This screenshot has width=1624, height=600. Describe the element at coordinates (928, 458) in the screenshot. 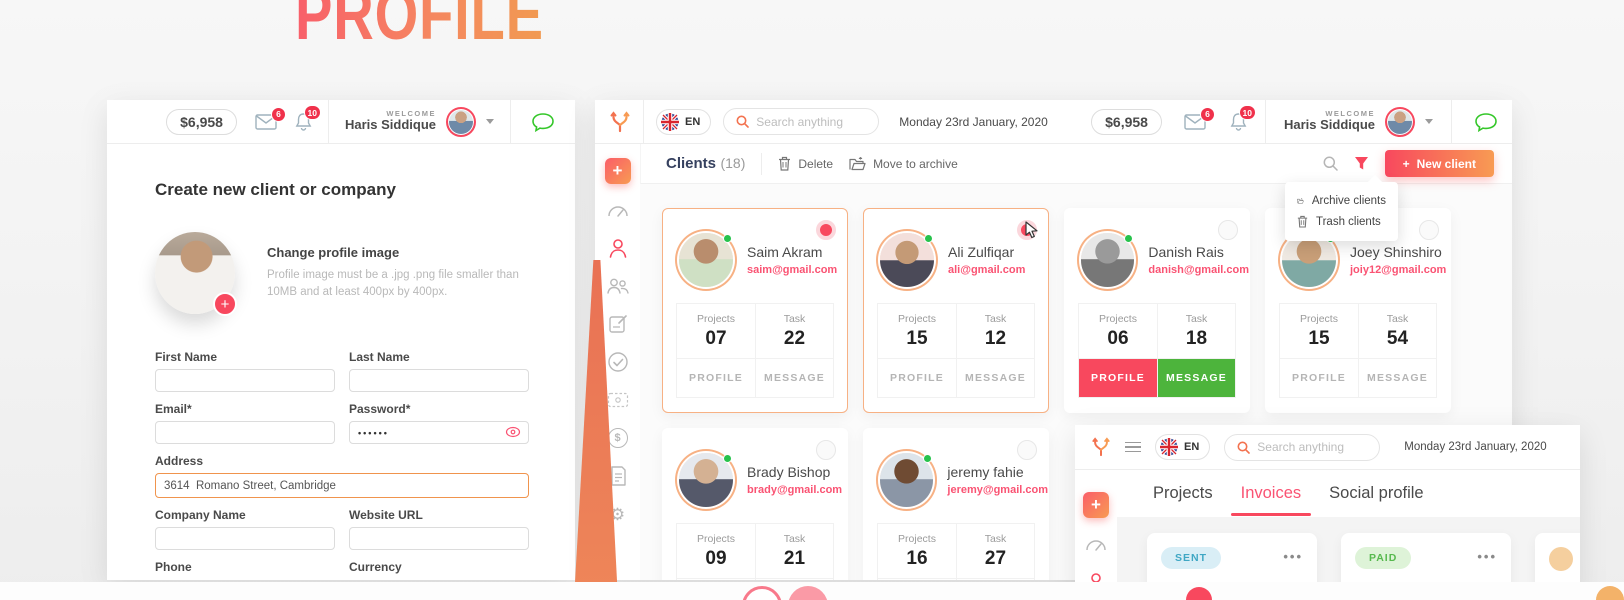

I see `online-dot` at that location.